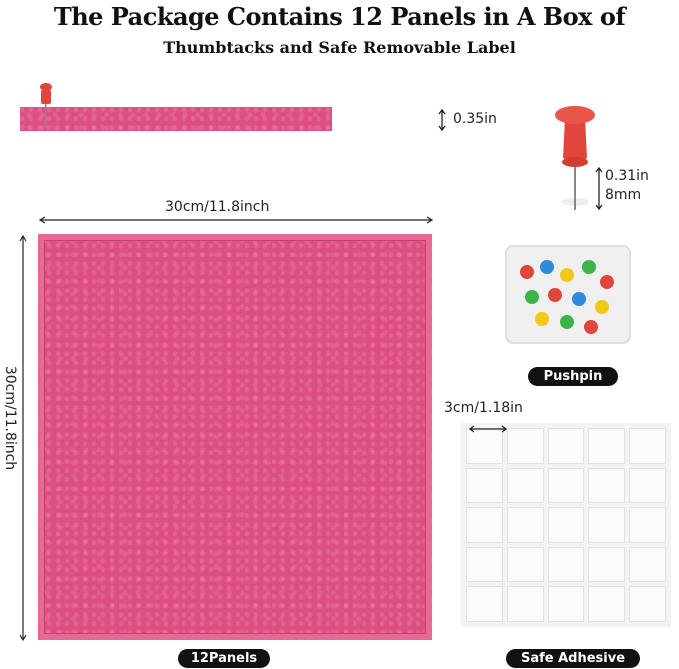 The height and width of the screenshot is (669, 679). What do you see at coordinates (475, 119) in the screenshot?
I see `thickness-label: 0.35in` at bounding box center [475, 119].